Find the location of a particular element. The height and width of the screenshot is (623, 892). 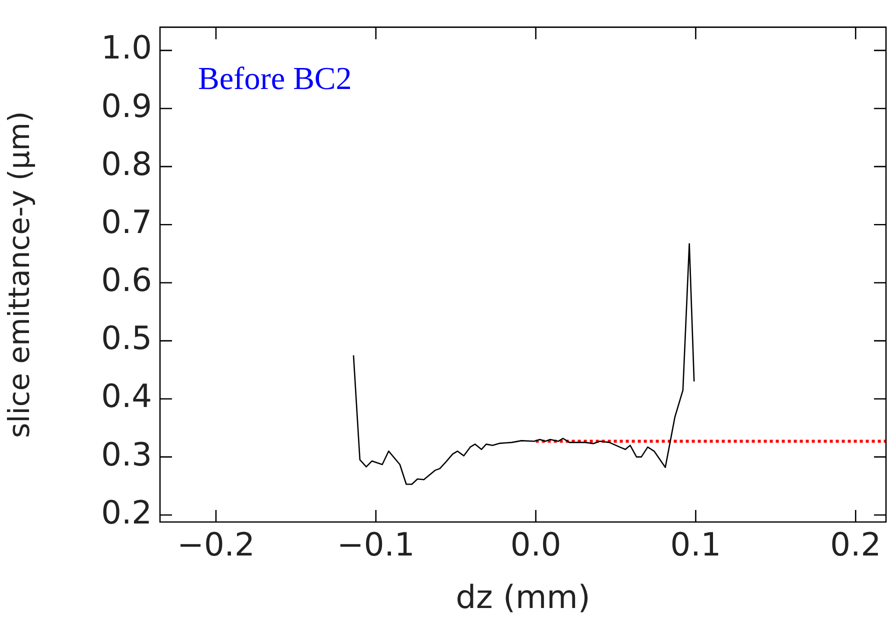

y-axis-title: slice emittance-y (μm) is located at coordinates (19, 274).